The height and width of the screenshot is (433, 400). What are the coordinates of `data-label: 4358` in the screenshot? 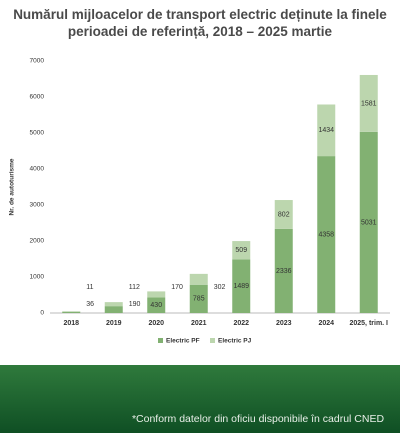 It's located at (326, 234).